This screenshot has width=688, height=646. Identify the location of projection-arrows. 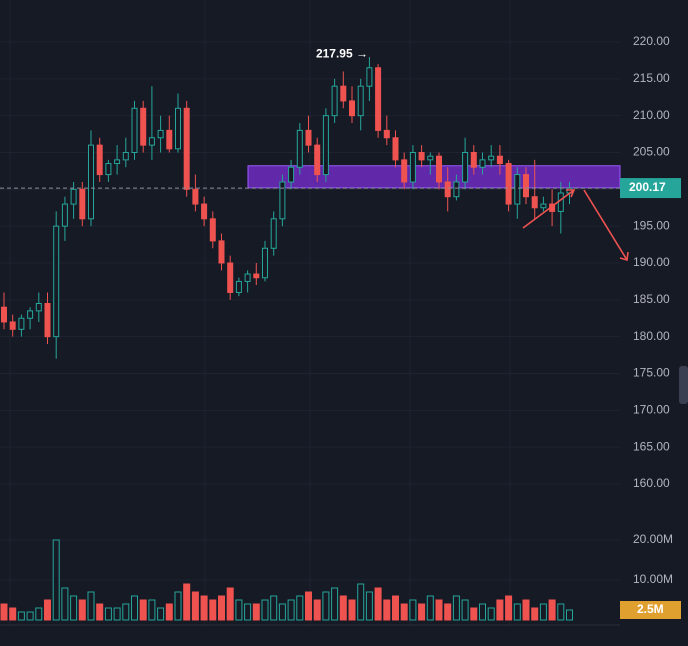
(575, 225).